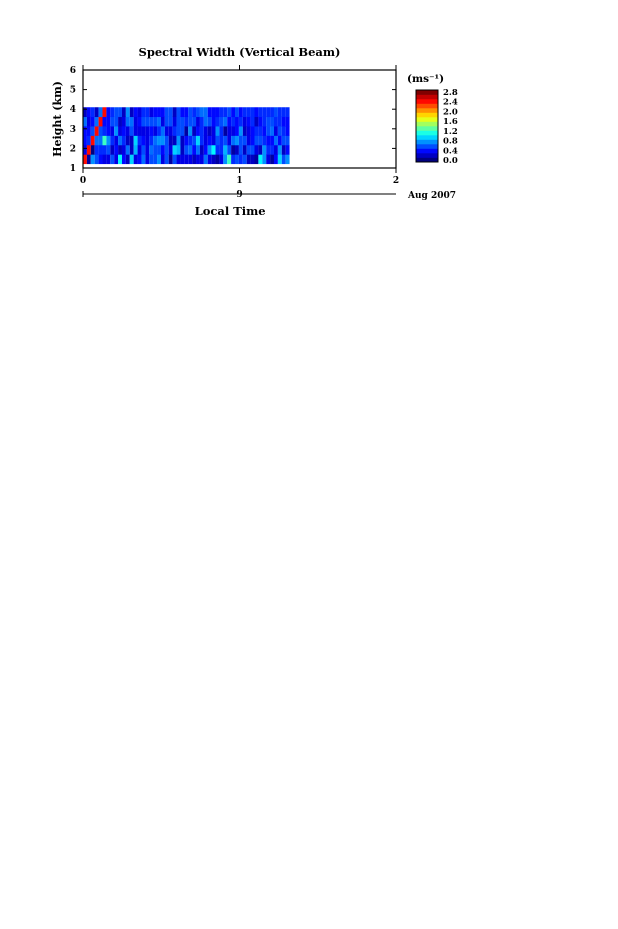 This screenshot has width=618, height=929. I want to click on colorbar-tick-label: 0.4, so click(450, 151).